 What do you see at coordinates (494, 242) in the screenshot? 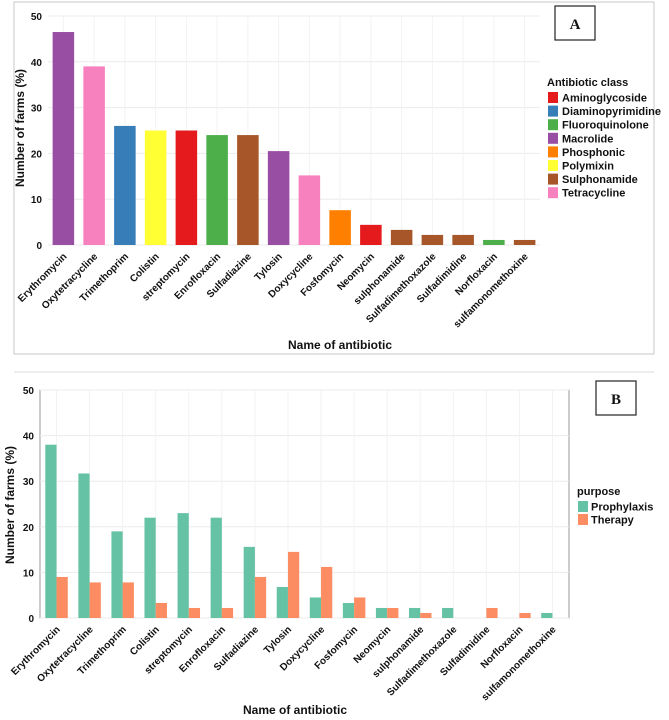
I see `panel-a-bar-norfloxacin` at bounding box center [494, 242].